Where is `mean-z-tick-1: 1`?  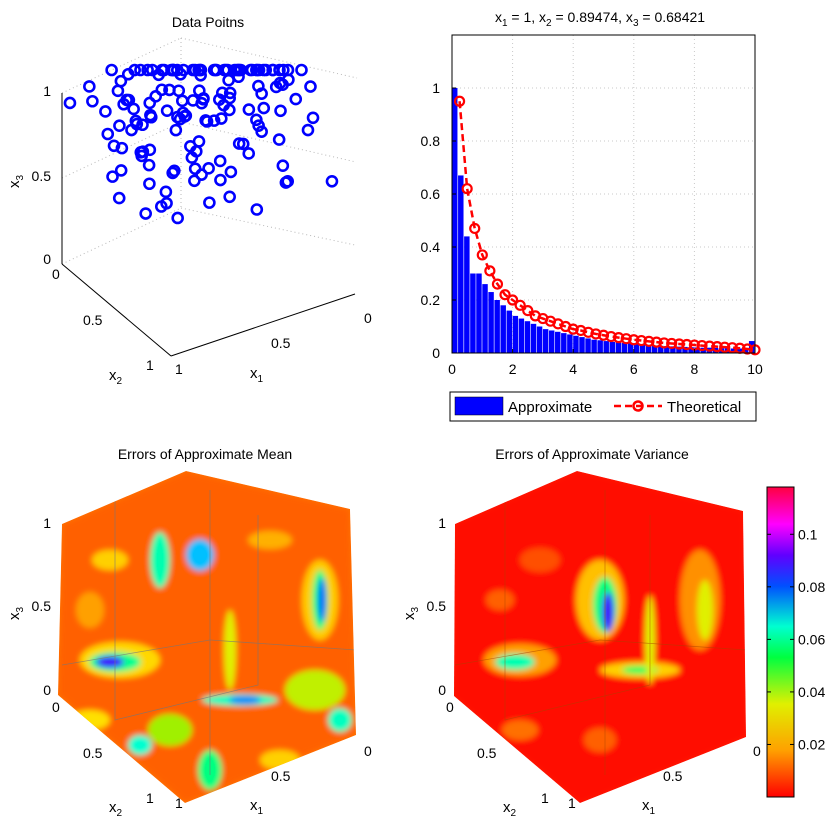
mean-z-tick-1: 1 is located at coordinates (47, 523).